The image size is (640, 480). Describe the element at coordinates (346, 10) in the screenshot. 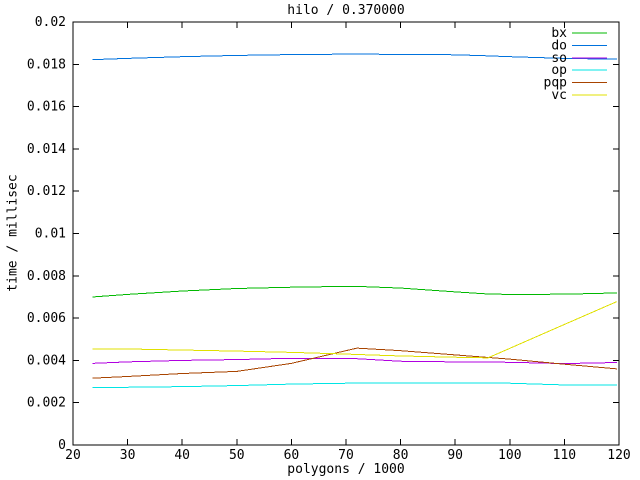

I see `chart-title: hilo / 0.370000` at that location.